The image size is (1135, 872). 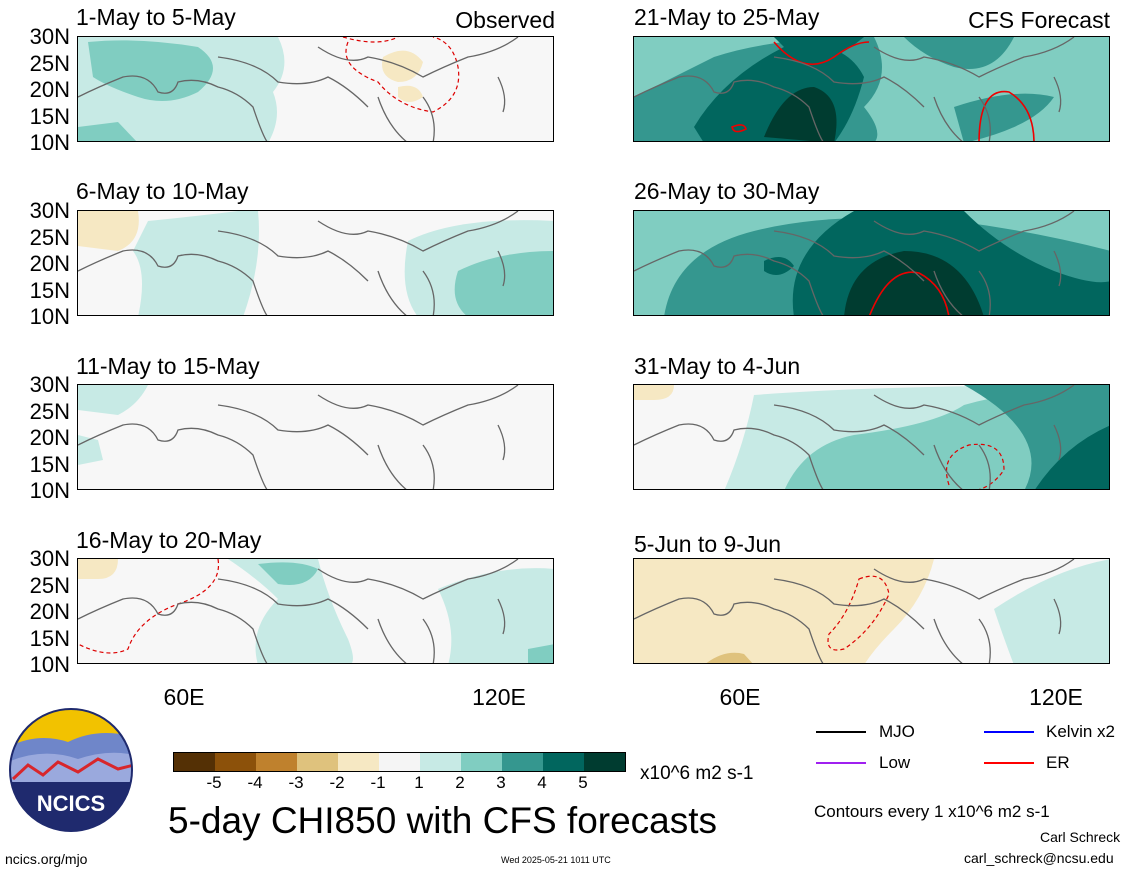 I want to click on main-title: 5-day CHI850 with CFS forecasts, so click(x=443, y=820).